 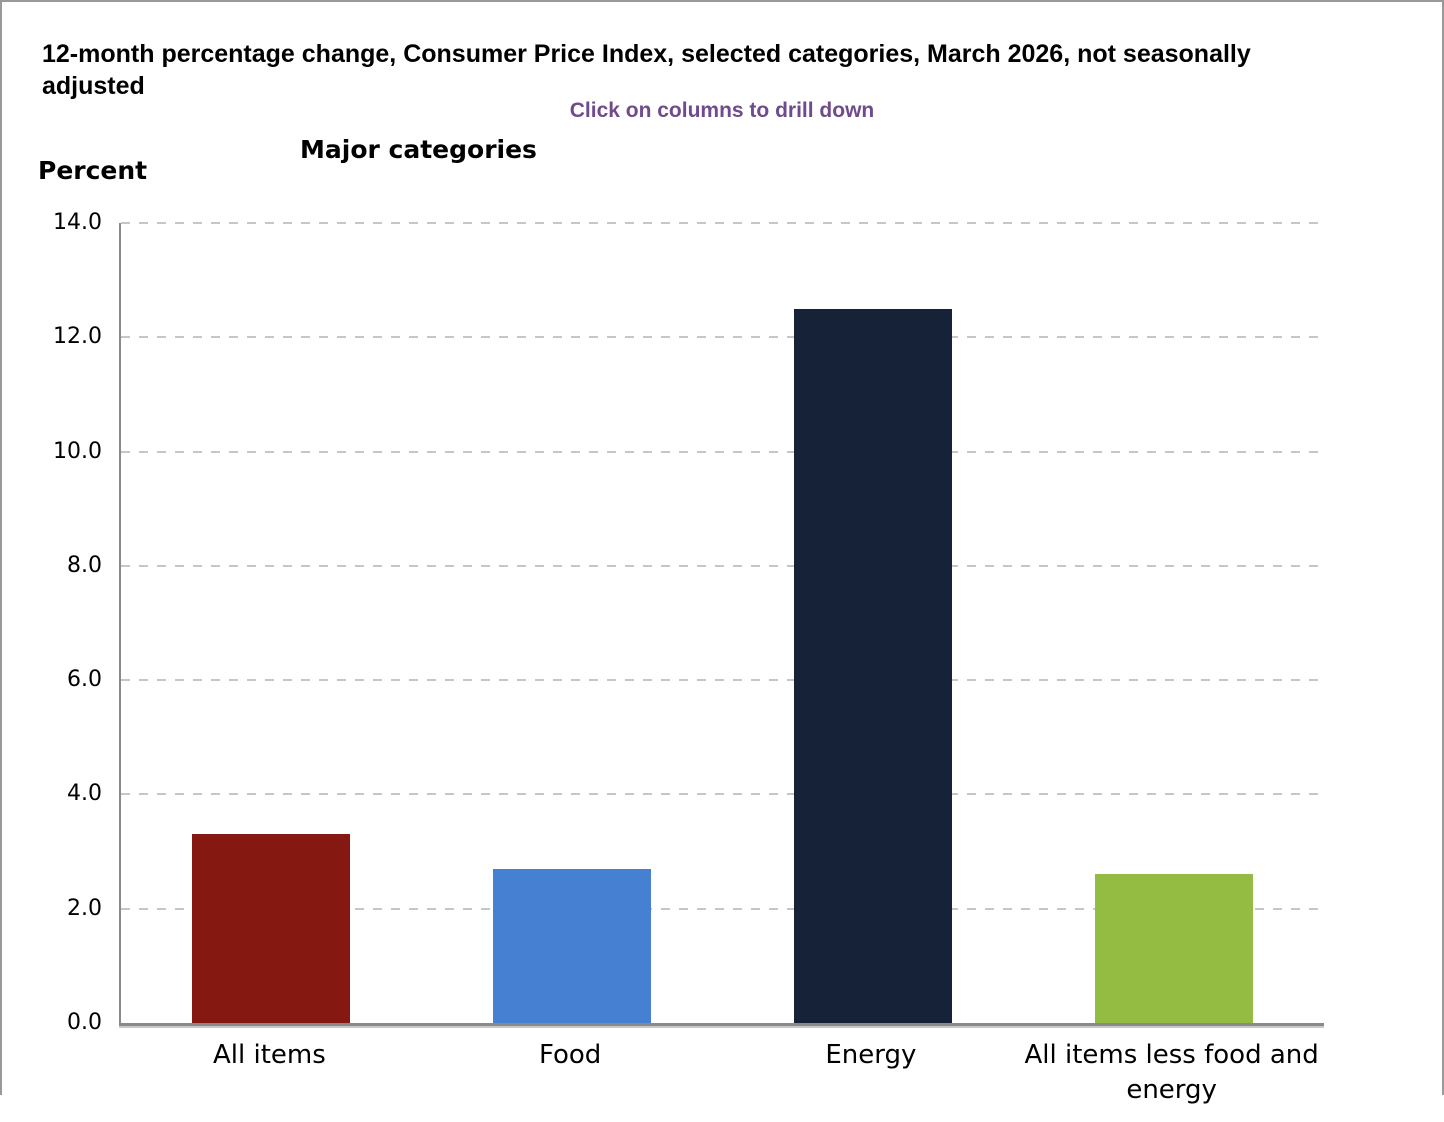 I want to click on x-axis-baseline-shadow, so click(x=721, y=1027).